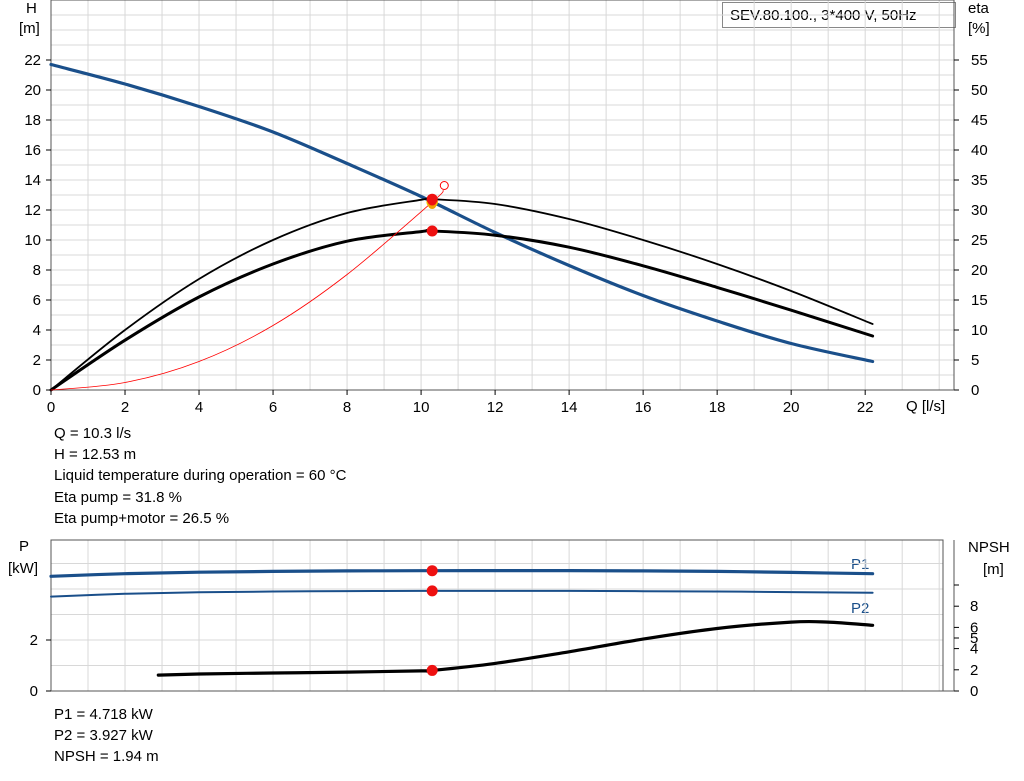  I want to click on readout-p1: P1 = 4.718 kW, so click(103, 714).